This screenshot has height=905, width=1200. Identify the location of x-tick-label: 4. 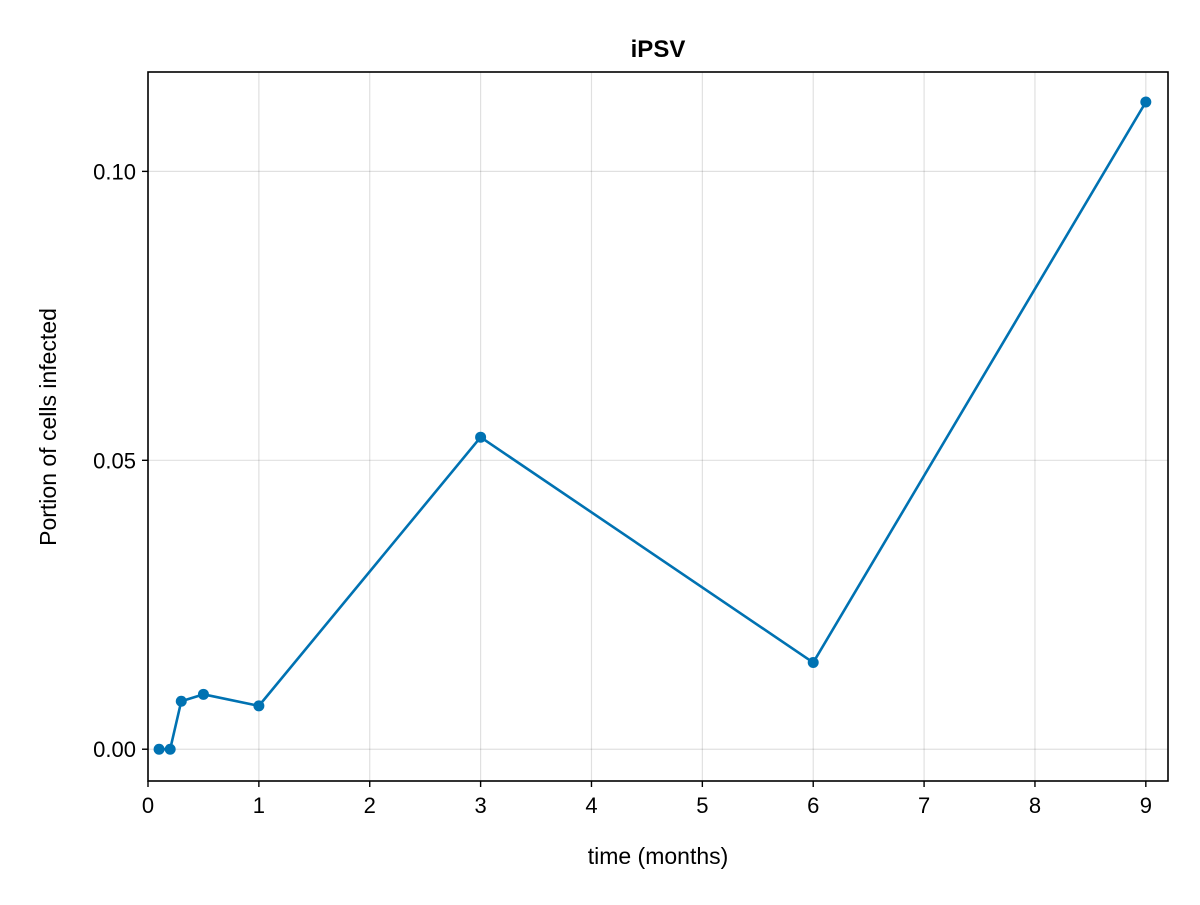
(591, 805).